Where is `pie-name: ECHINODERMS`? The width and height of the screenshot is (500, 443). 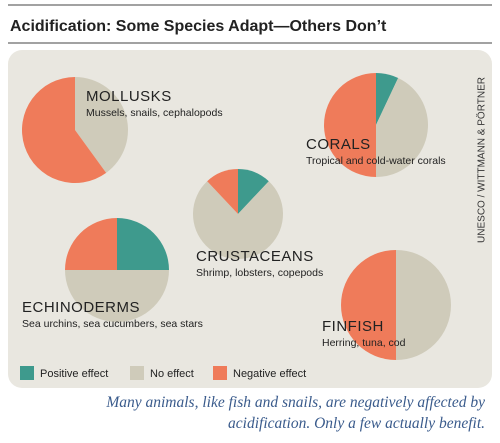 pie-name: ECHINODERMS is located at coordinates (81, 307).